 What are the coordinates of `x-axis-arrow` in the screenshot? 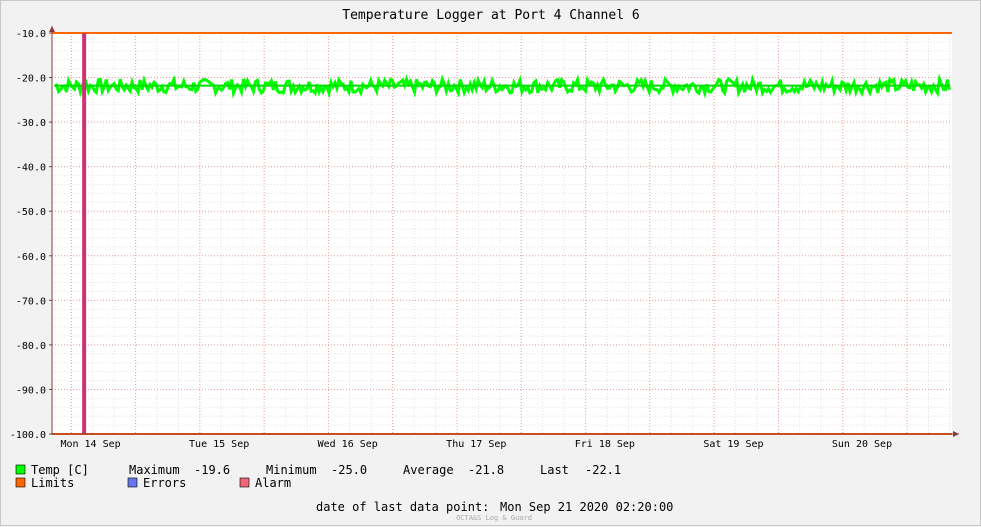 It's located at (956, 434).